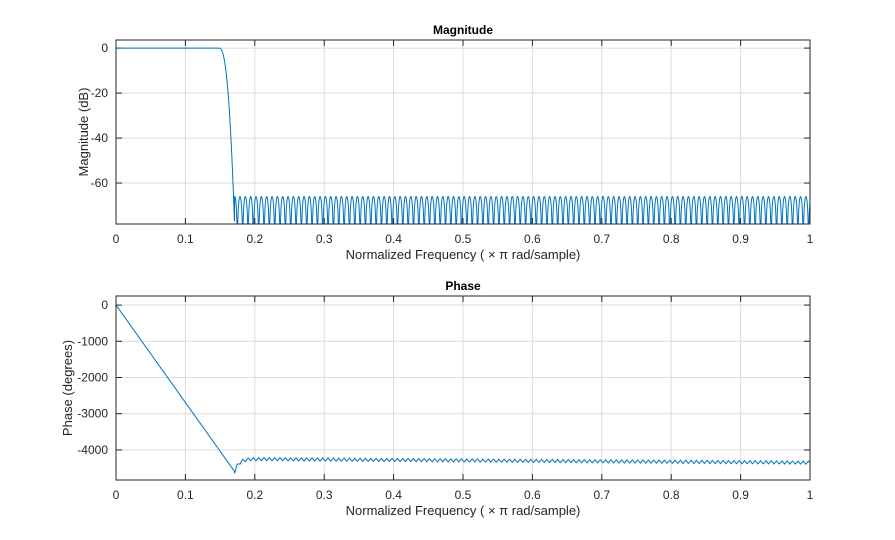 Image resolution: width=895 pixels, height=540 pixels. I want to click on y-tick-label: -2000, so click(92, 377).